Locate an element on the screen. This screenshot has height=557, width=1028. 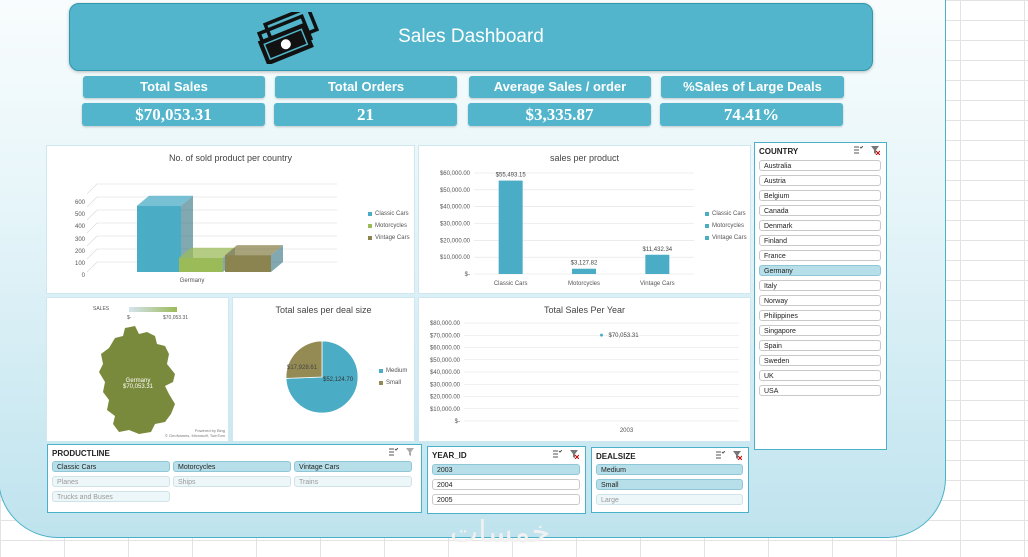
slicer-header: COUNTRY is located at coordinates (779, 151).